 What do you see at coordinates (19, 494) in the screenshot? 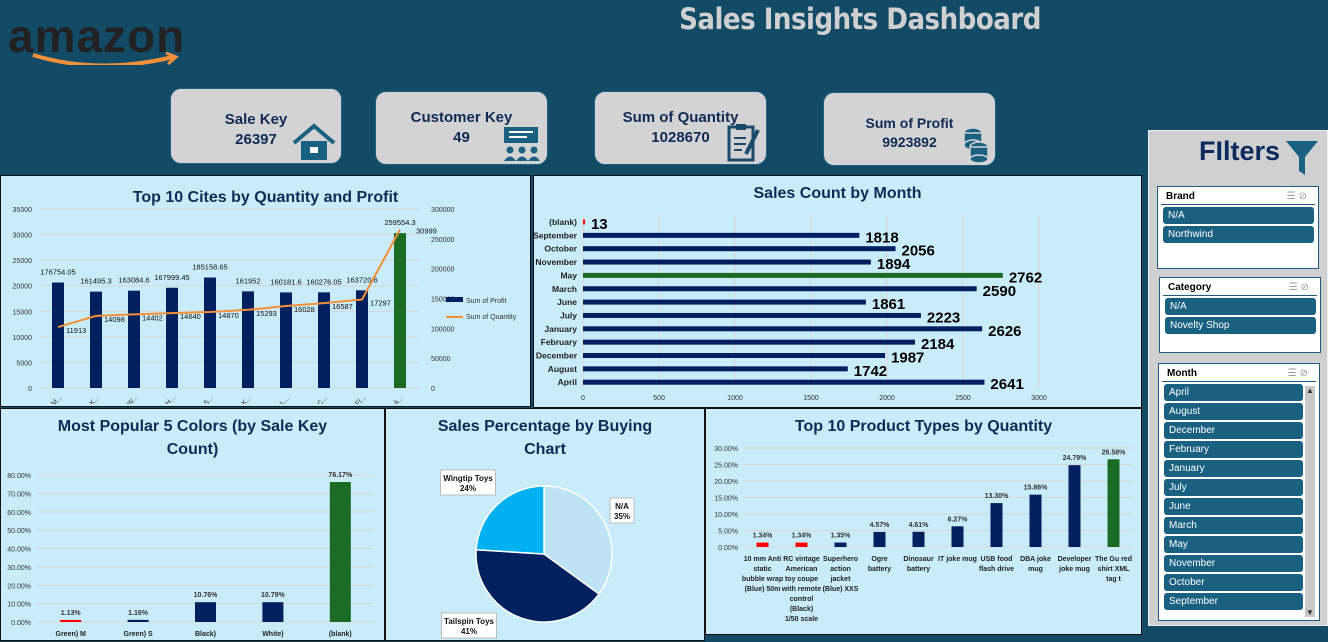
I see `y-tick: 70.00%` at bounding box center [19, 494].